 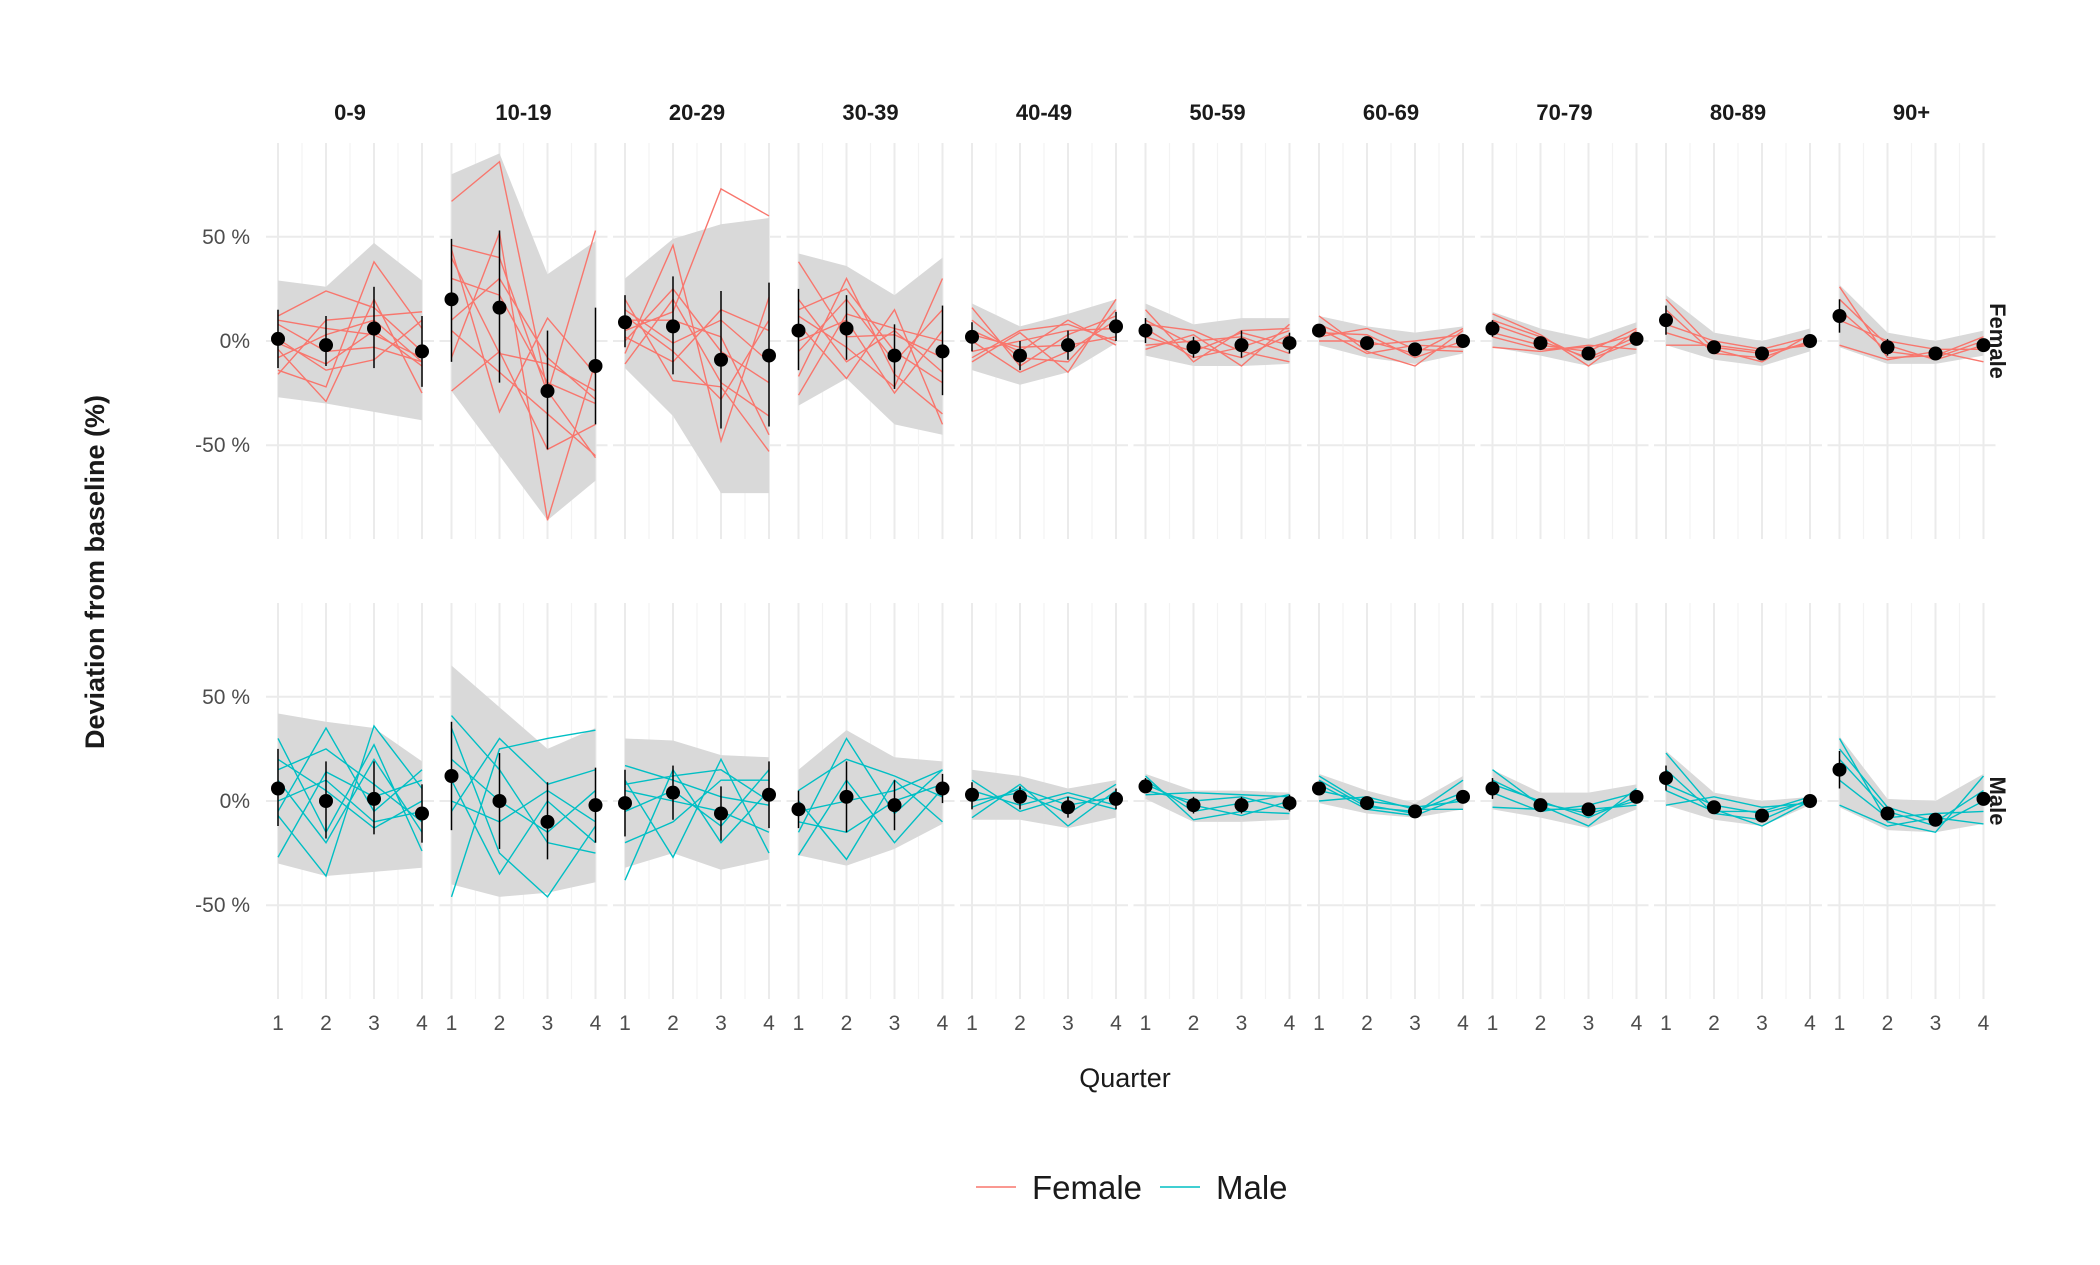 What do you see at coordinates (1087, 1187) in the screenshot?
I see `legend-label-female: Female` at bounding box center [1087, 1187].